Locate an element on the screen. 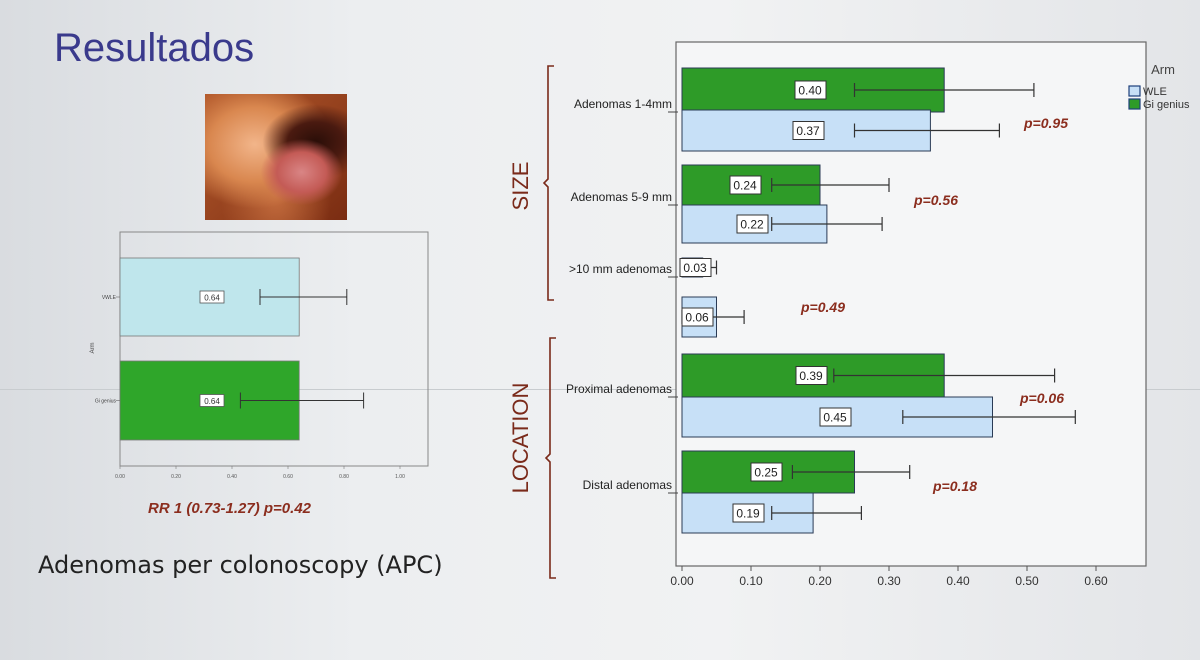  chart2-pvalue-0: p=0.95 is located at coordinates (1045, 123).